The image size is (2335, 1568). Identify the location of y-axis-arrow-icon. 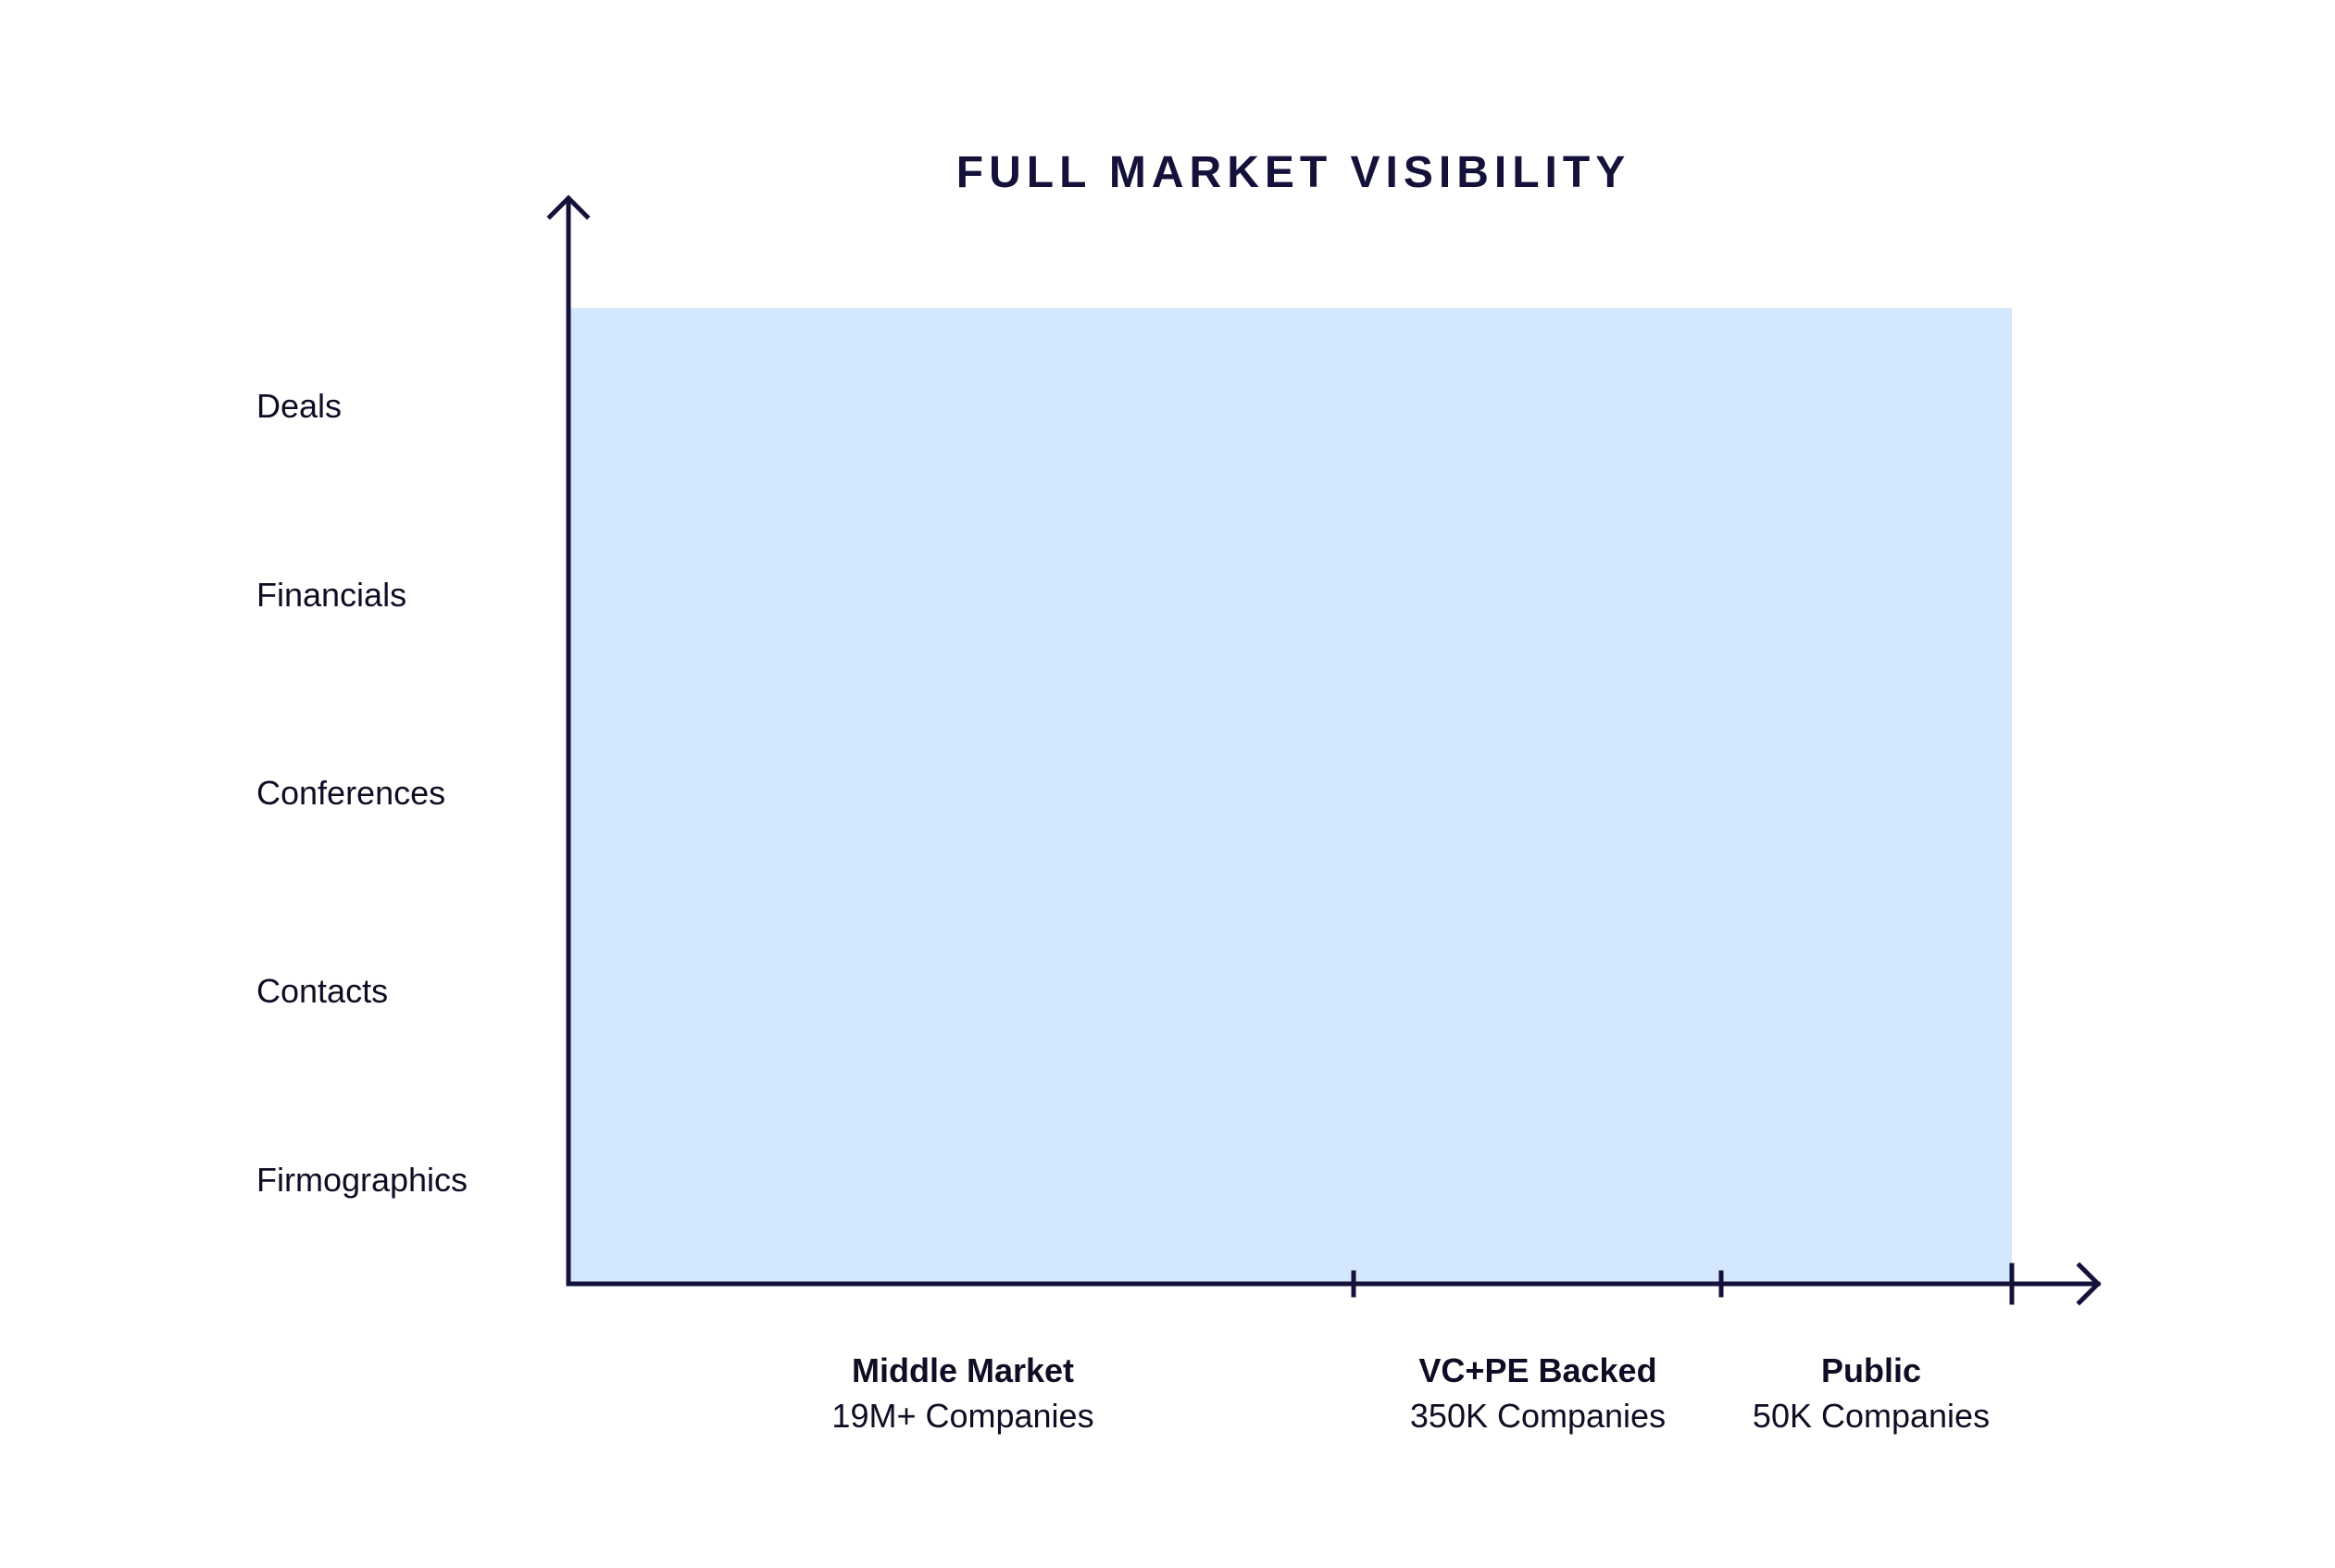
(568, 207).